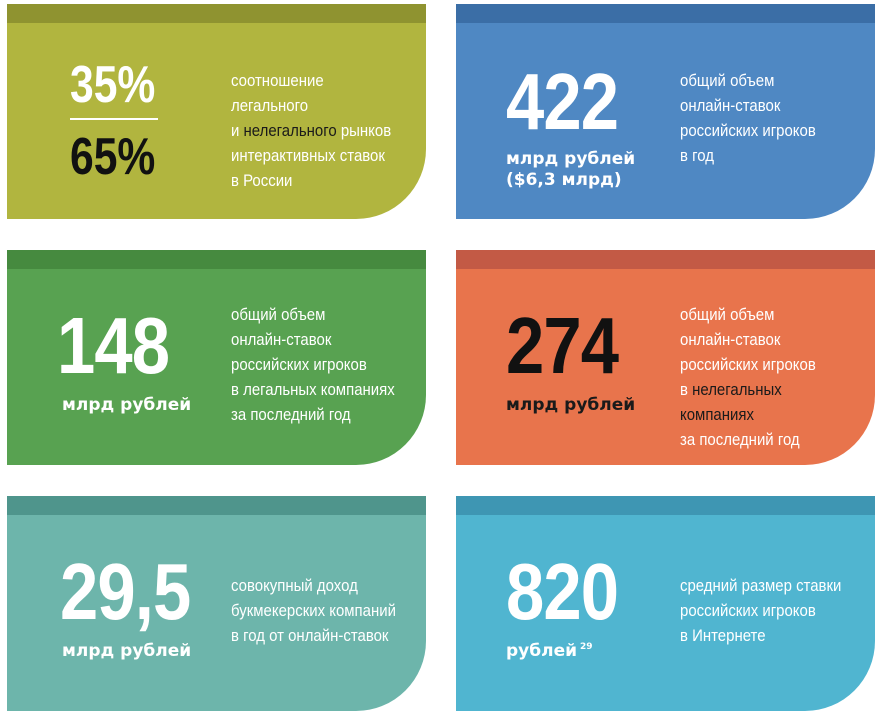 The image size is (882, 720). Describe the element at coordinates (113, 345) in the screenshot. I see `stat-value: 148` at that location.